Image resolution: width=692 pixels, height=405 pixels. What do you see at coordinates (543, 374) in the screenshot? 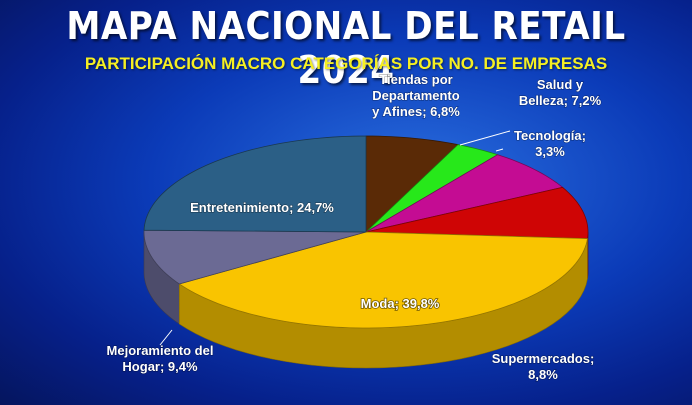
I see `slice-label-line: 8,8%` at bounding box center [543, 374].